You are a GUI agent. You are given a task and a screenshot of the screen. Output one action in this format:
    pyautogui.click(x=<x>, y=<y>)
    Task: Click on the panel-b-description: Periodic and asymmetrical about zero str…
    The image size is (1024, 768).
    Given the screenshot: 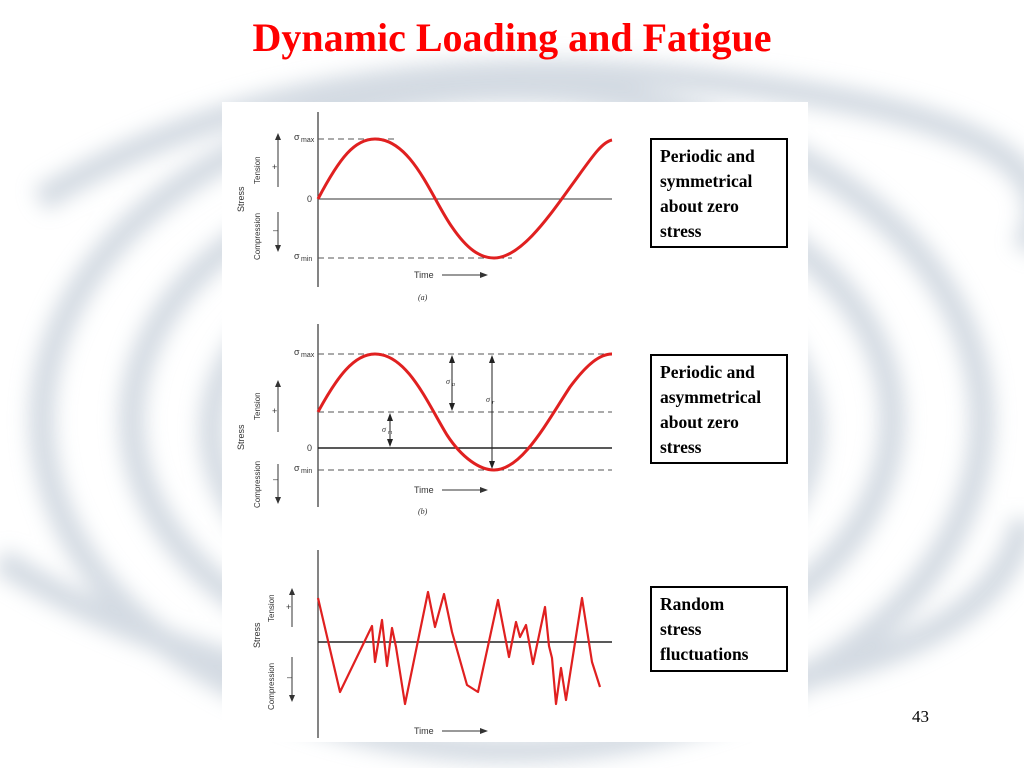 What is the action you would take?
    pyautogui.click(x=719, y=409)
    